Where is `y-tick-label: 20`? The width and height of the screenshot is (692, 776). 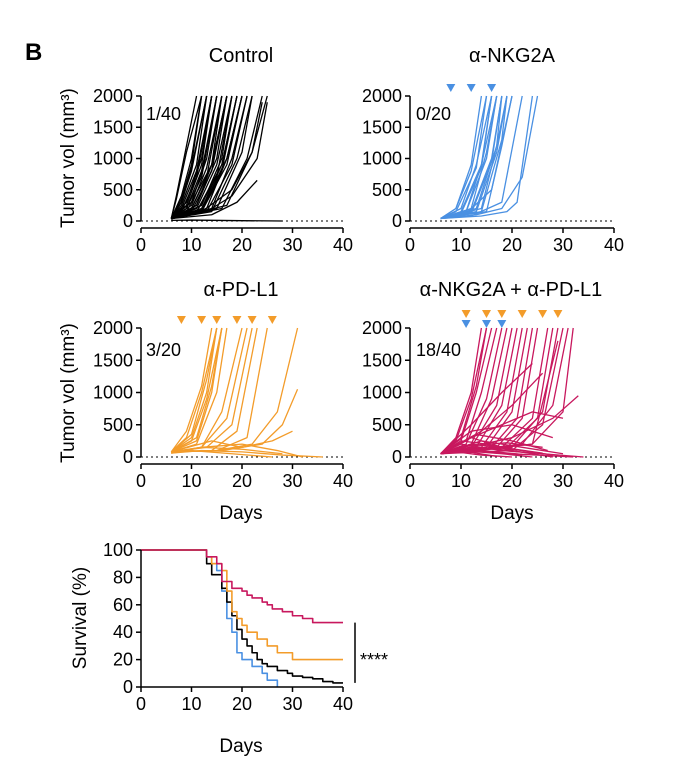 y-tick-label: 20 is located at coordinates (123, 660).